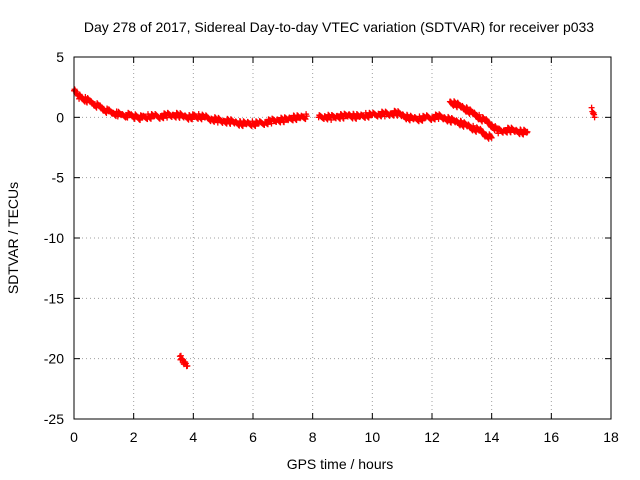 This screenshot has height=480, width=640. Describe the element at coordinates (373, 437) in the screenshot. I see `x-tick-label: 10` at that location.